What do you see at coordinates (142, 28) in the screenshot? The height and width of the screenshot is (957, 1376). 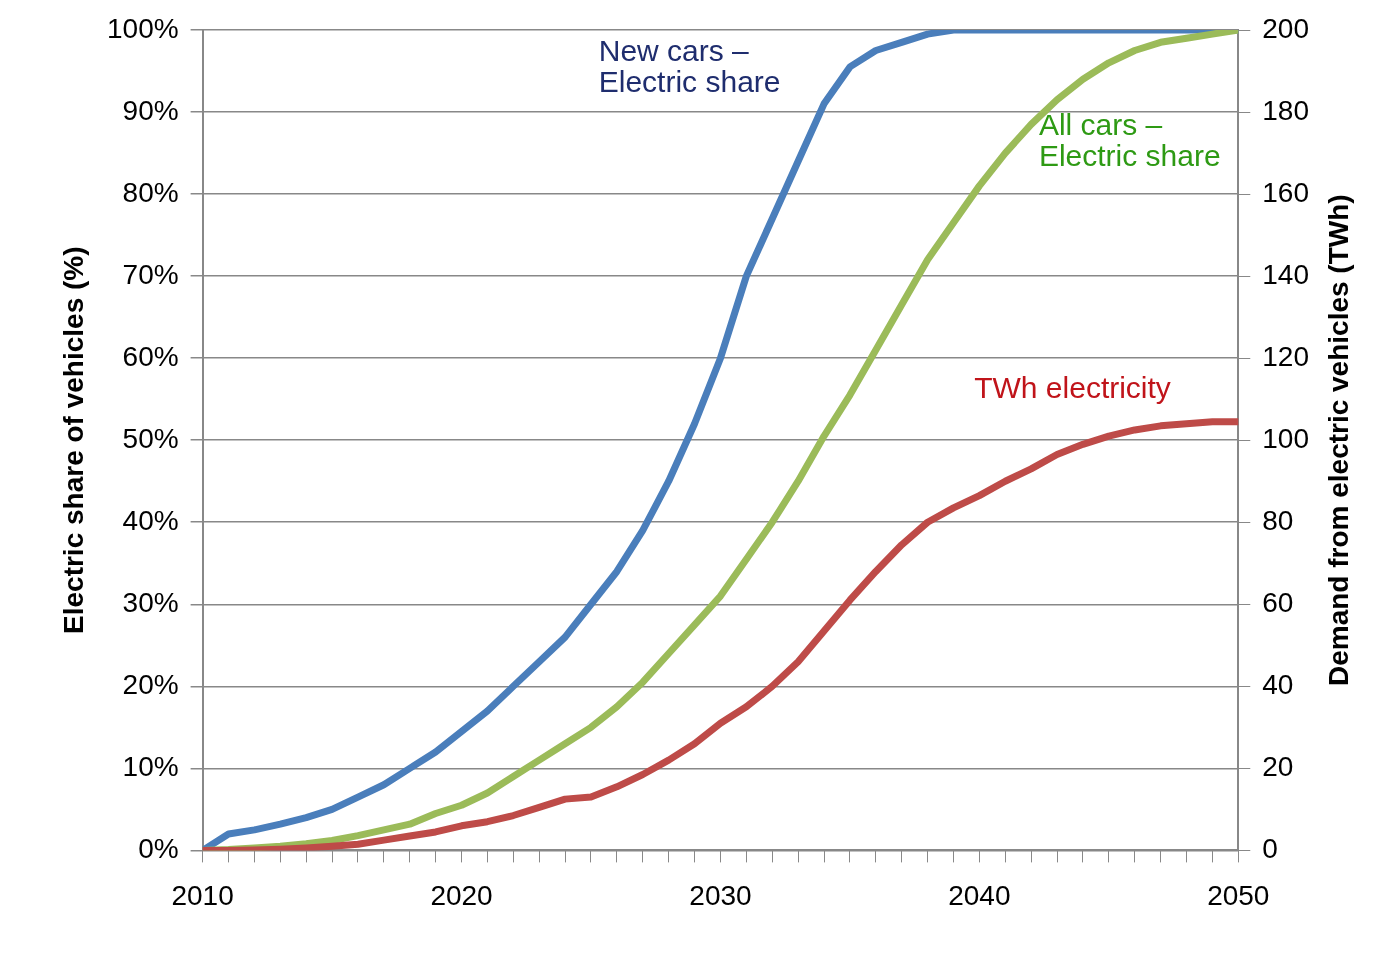 I see `y-tick-label: 100%` at bounding box center [142, 28].